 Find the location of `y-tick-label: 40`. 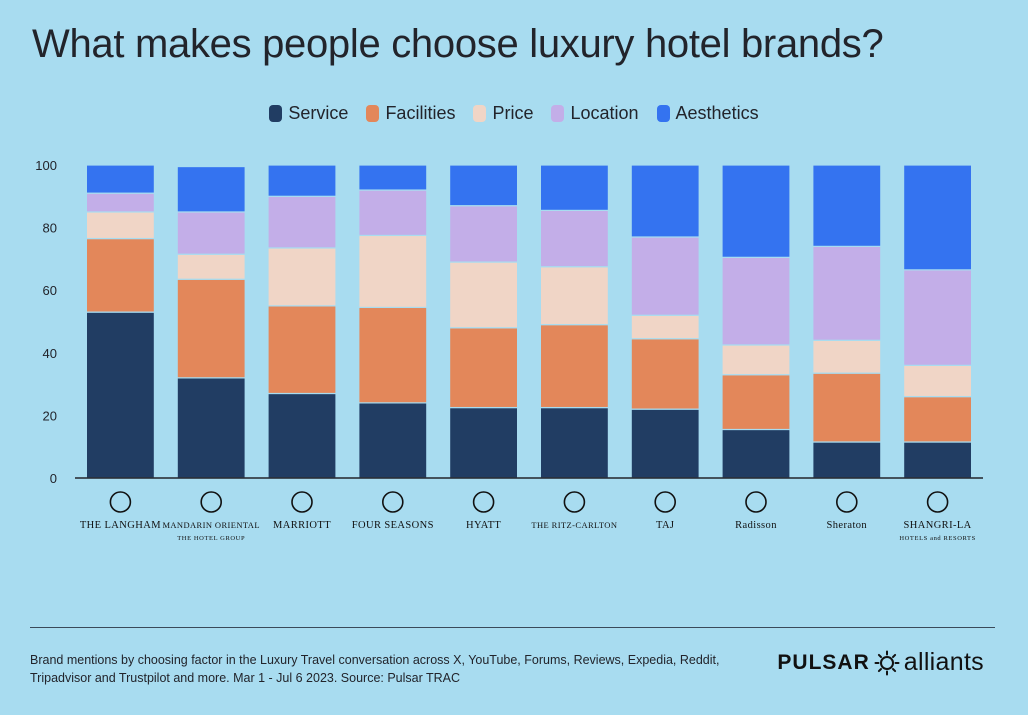

y-tick-label: 40 is located at coordinates (50, 353).